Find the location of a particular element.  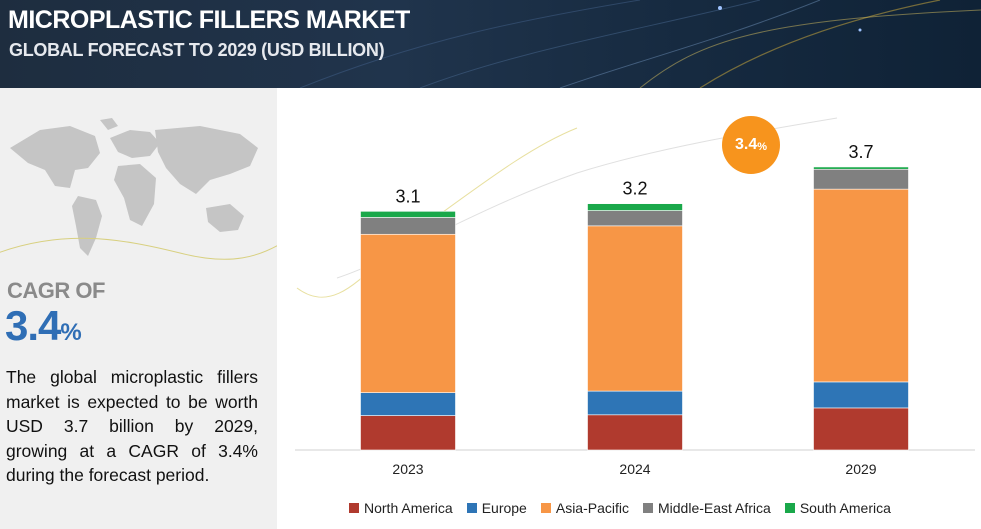

bar-europe-2024 is located at coordinates (635, 403).